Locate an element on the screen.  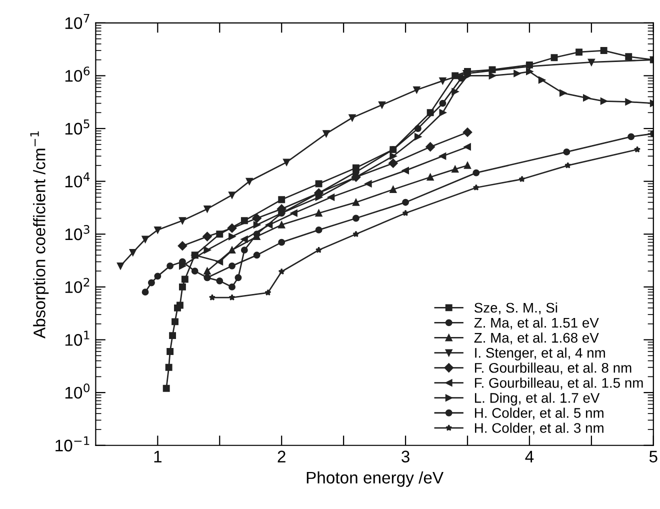
y-tick-label: 10$^{−1}$ is located at coordinates (73, 444).